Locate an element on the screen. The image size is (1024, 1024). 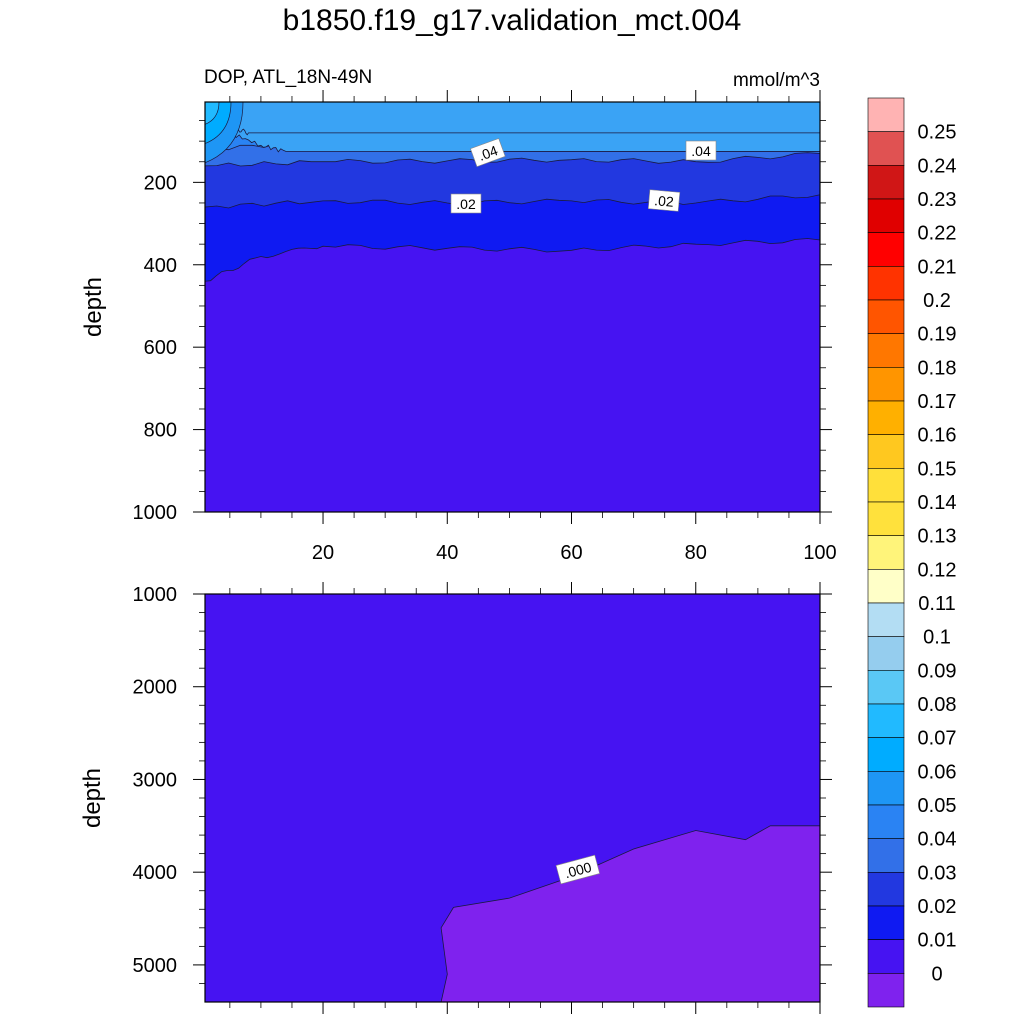
colorbar-label: 0.11 is located at coordinates (936, 604).